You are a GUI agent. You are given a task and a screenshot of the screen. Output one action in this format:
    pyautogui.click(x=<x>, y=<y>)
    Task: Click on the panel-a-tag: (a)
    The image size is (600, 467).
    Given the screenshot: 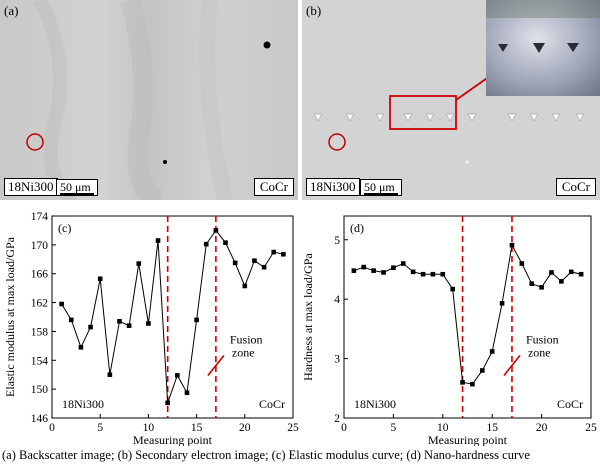 What is the action you would take?
    pyautogui.click(x=11, y=10)
    